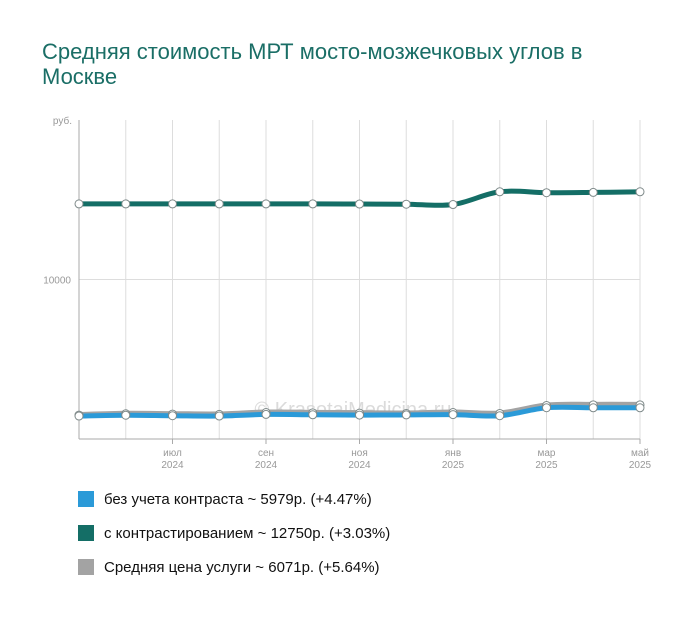  Describe the element at coordinates (242, 567) in the screenshot. I see `legend-label: Средняя цена услуги ~ 6071р. (+5.64%)` at that location.